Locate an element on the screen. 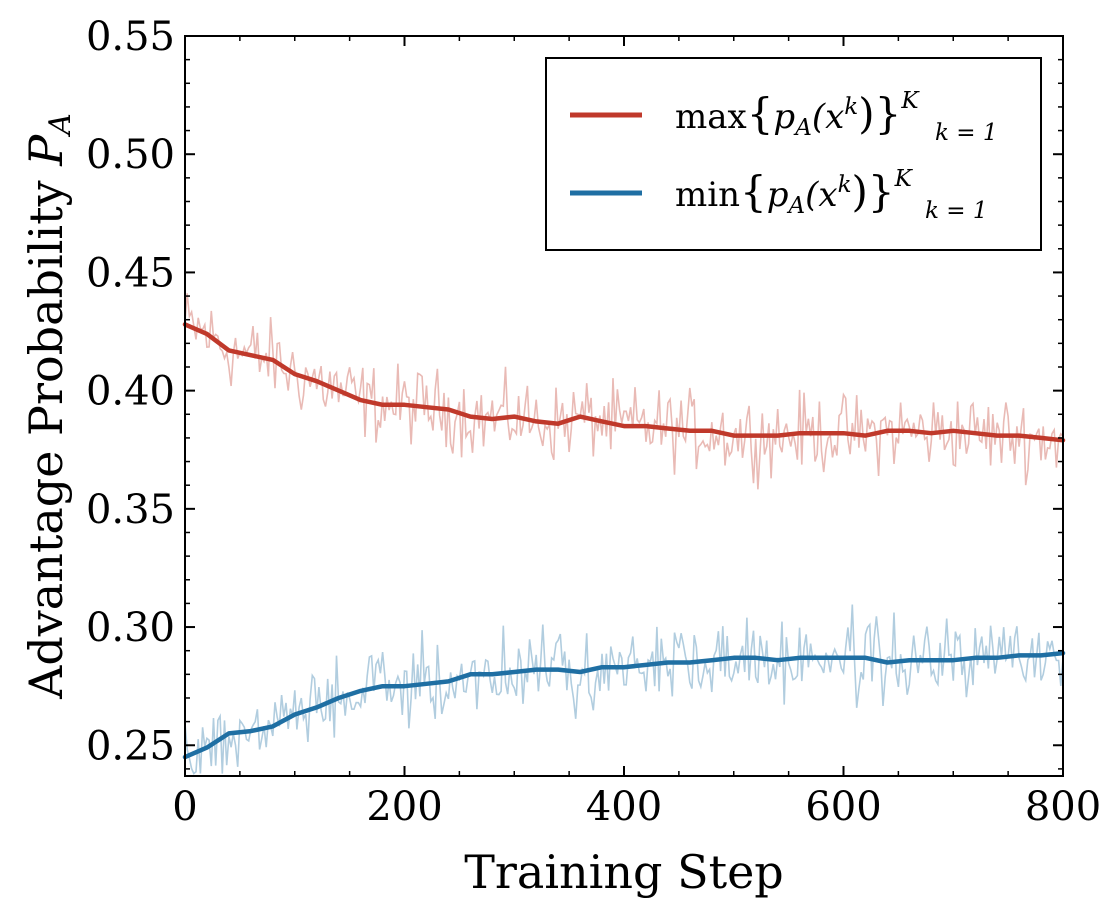 The height and width of the screenshot is (919, 1120). y-tick-label: 0.50 is located at coordinates (130, 155).